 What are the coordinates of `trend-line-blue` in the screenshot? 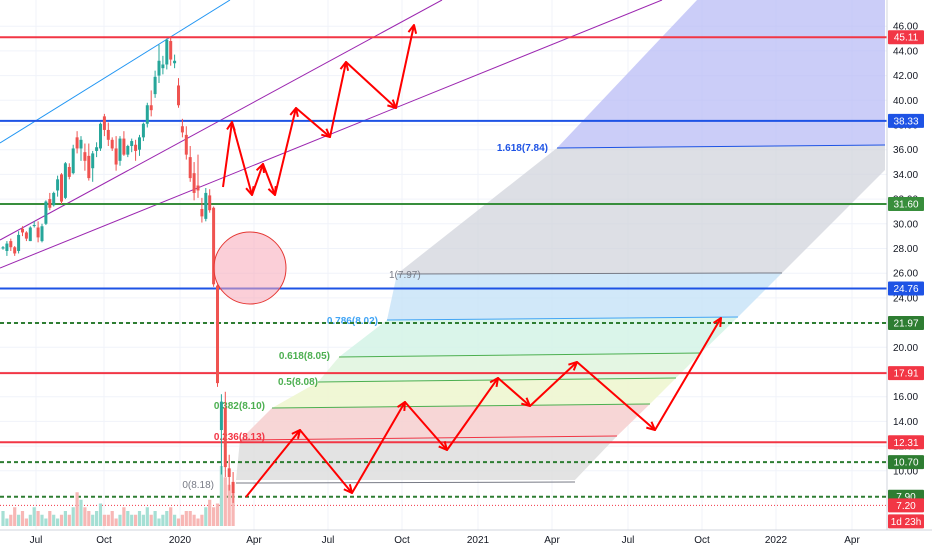 It's located at (115, 72).